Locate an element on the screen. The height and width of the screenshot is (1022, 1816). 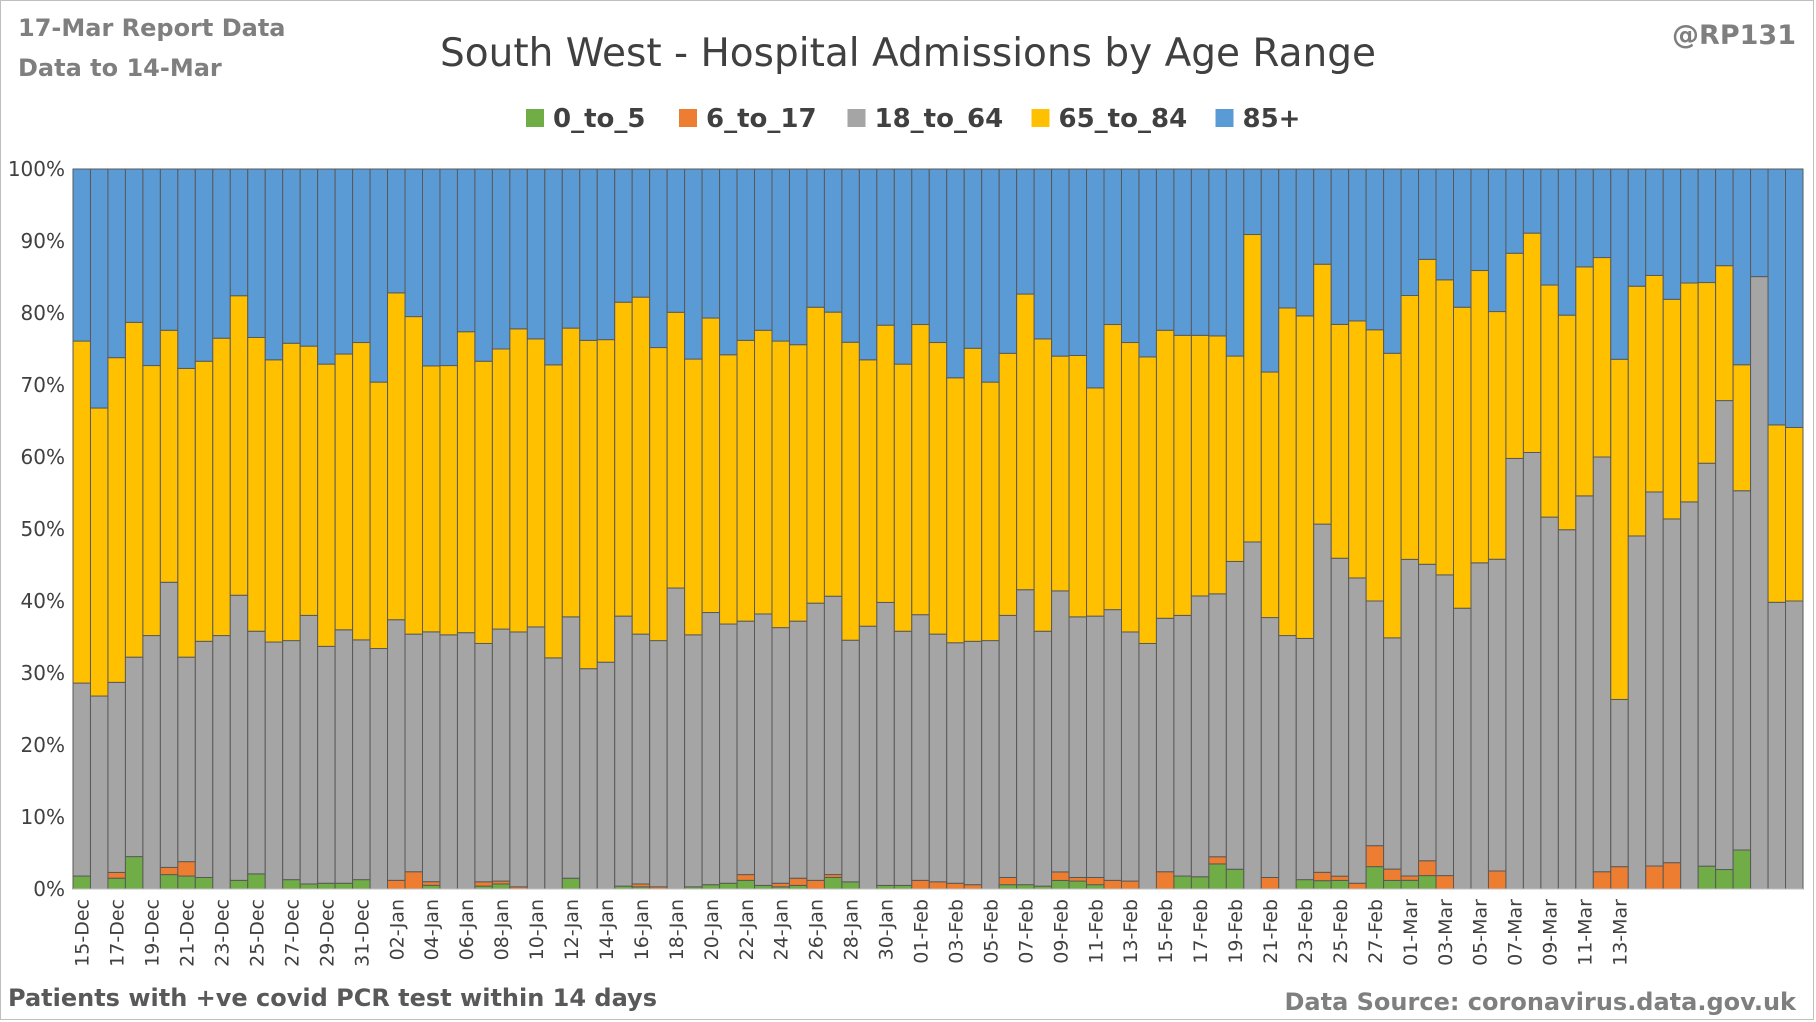
legend-label: 6_to_17 is located at coordinates (761, 119).